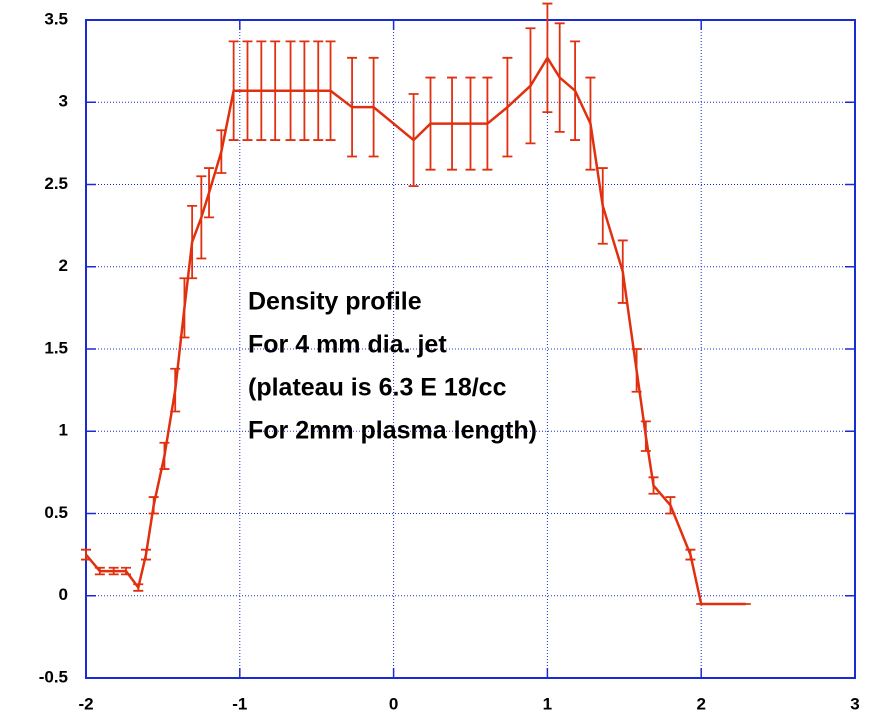  I want to click on y-tick-label: 0.5, so click(56, 512).